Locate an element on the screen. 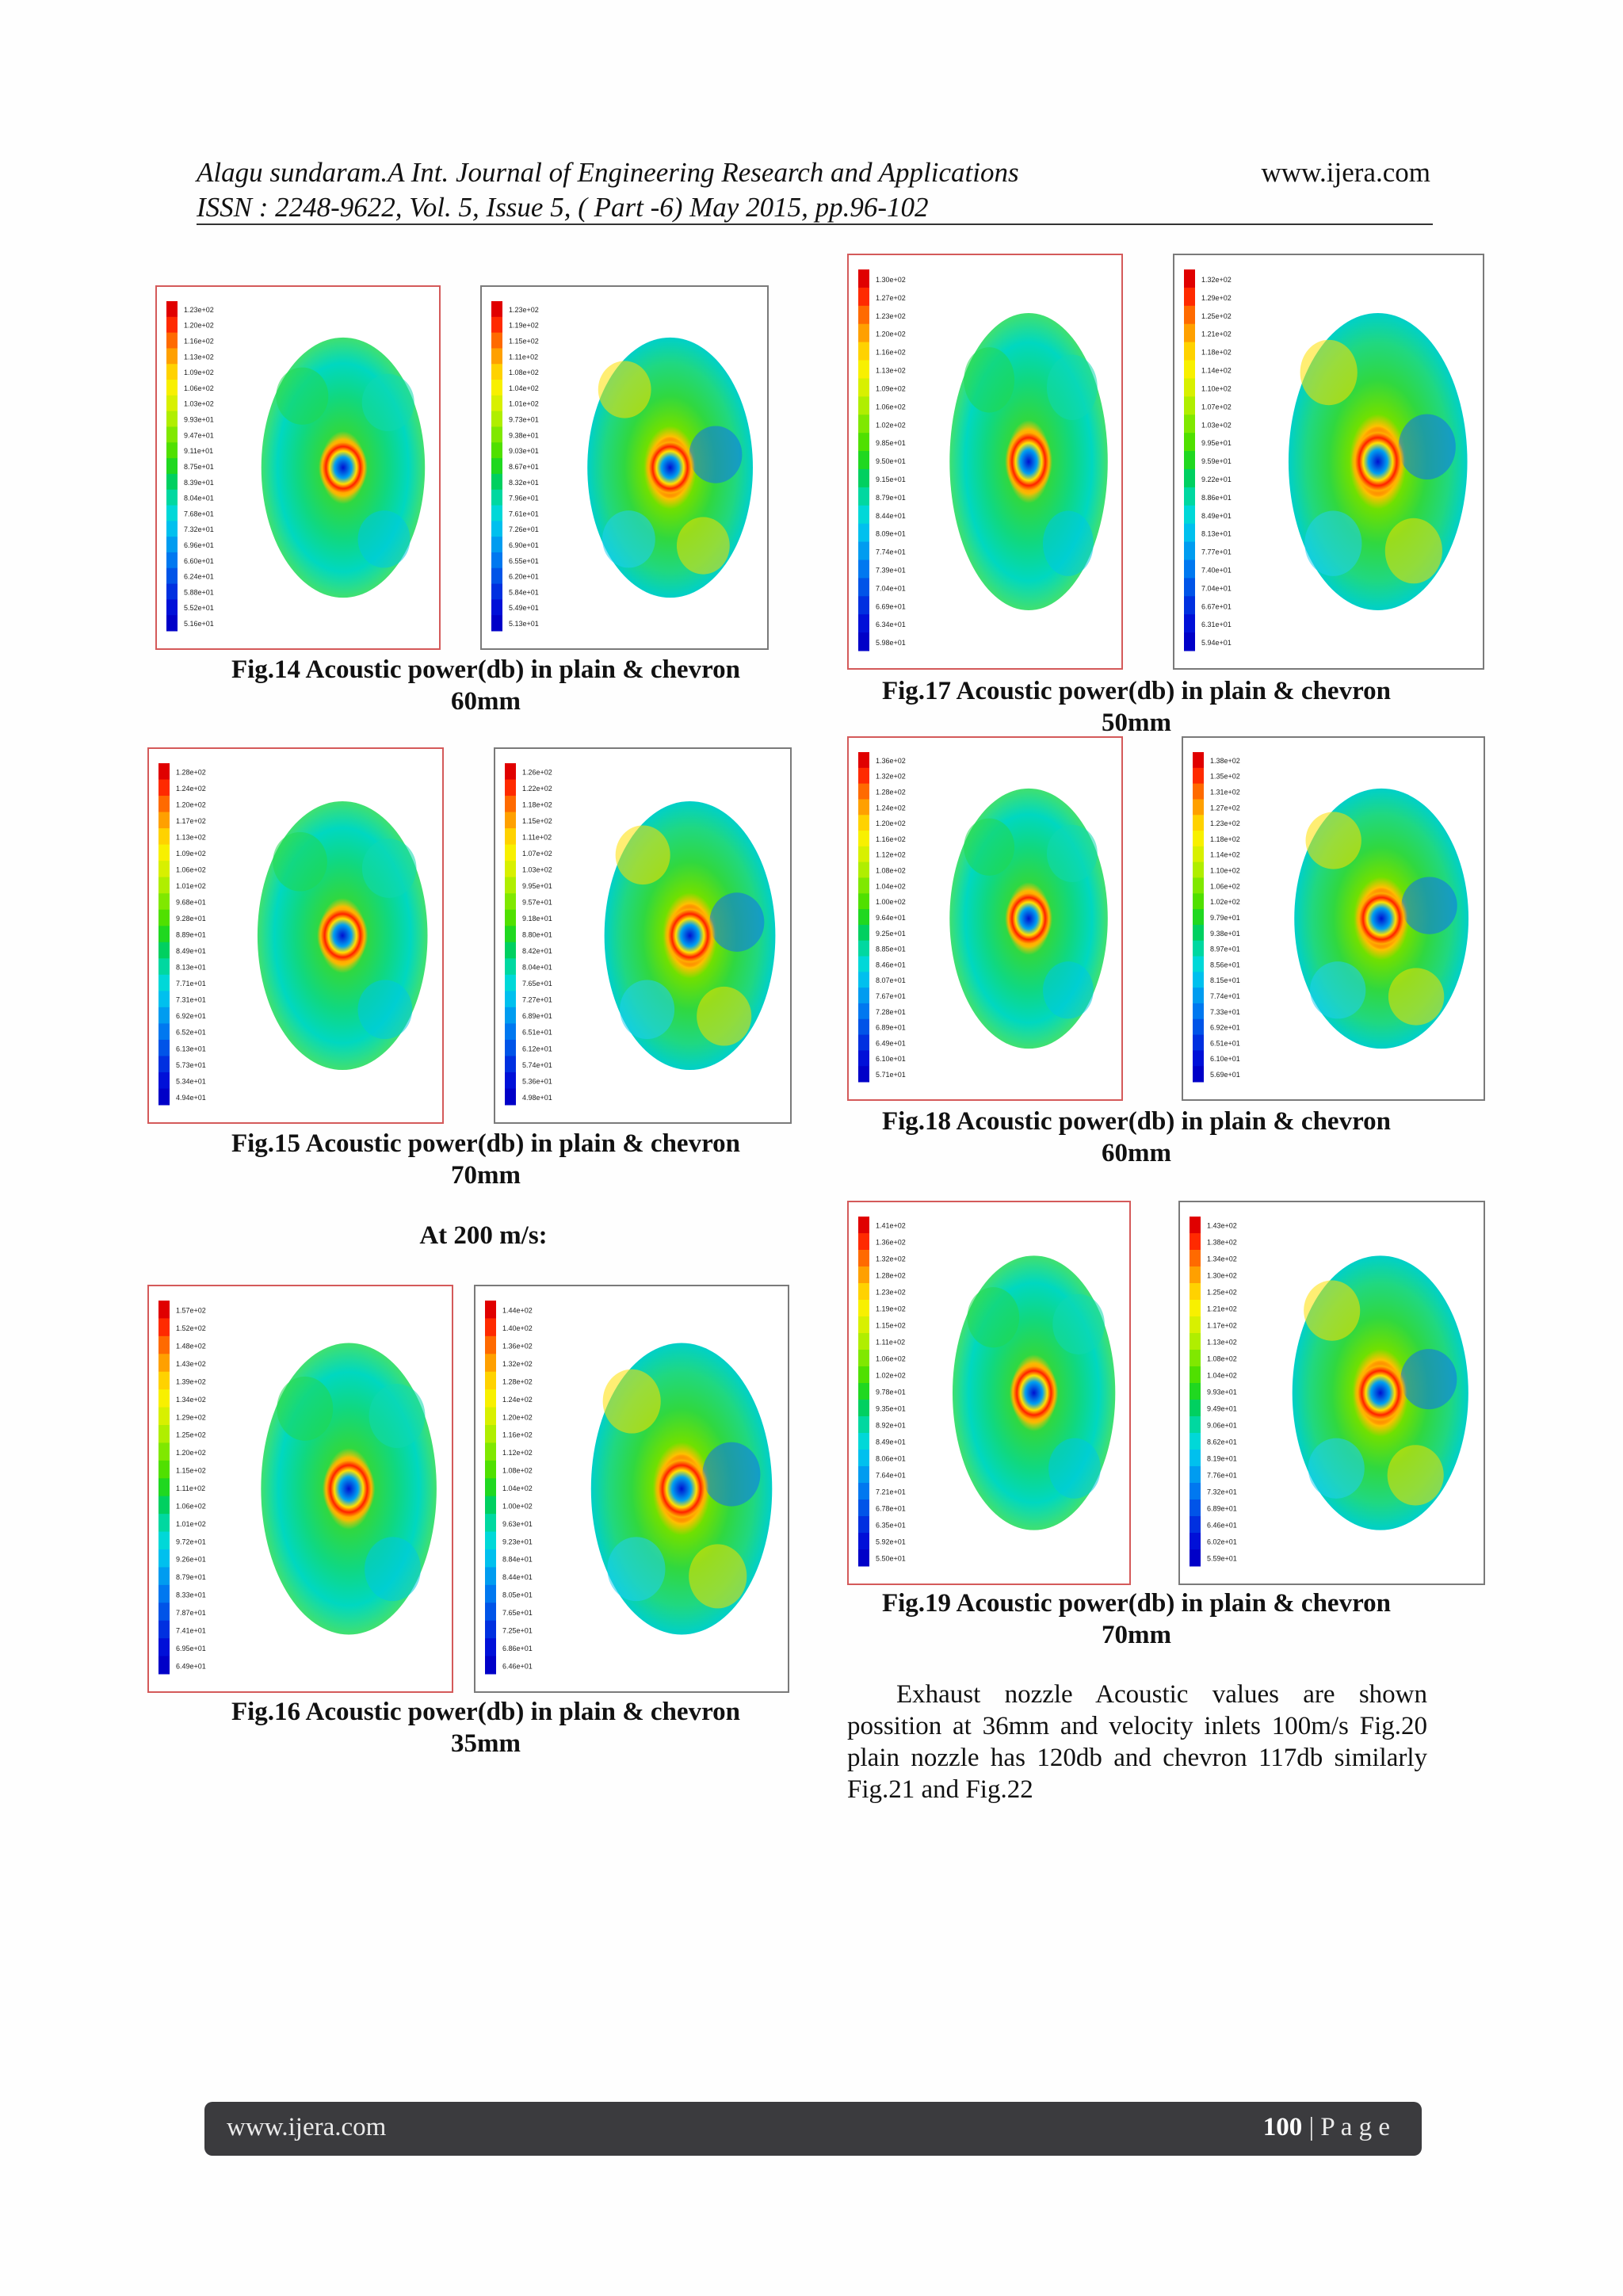 Image resolution: width=1623 pixels, height=2296 pixels. legend-label: 5.36e+01 is located at coordinates (537, 1081).